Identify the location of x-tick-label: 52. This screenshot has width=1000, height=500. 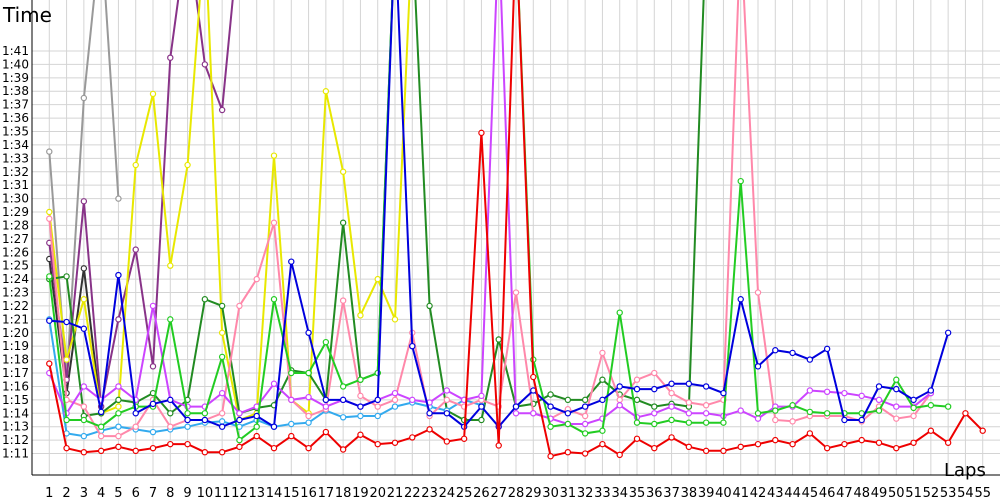
(931, 493).